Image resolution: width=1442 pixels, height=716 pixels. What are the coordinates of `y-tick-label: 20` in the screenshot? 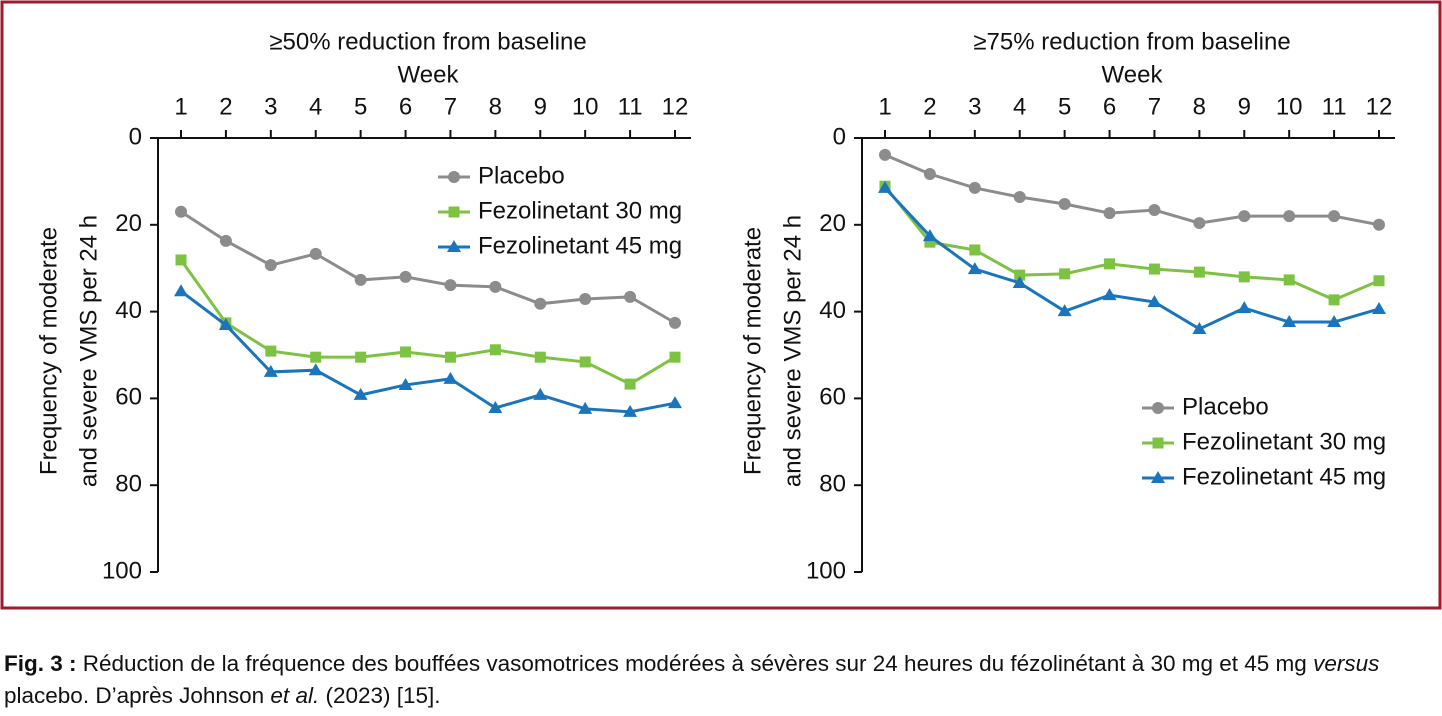 It's located at (832, 223).